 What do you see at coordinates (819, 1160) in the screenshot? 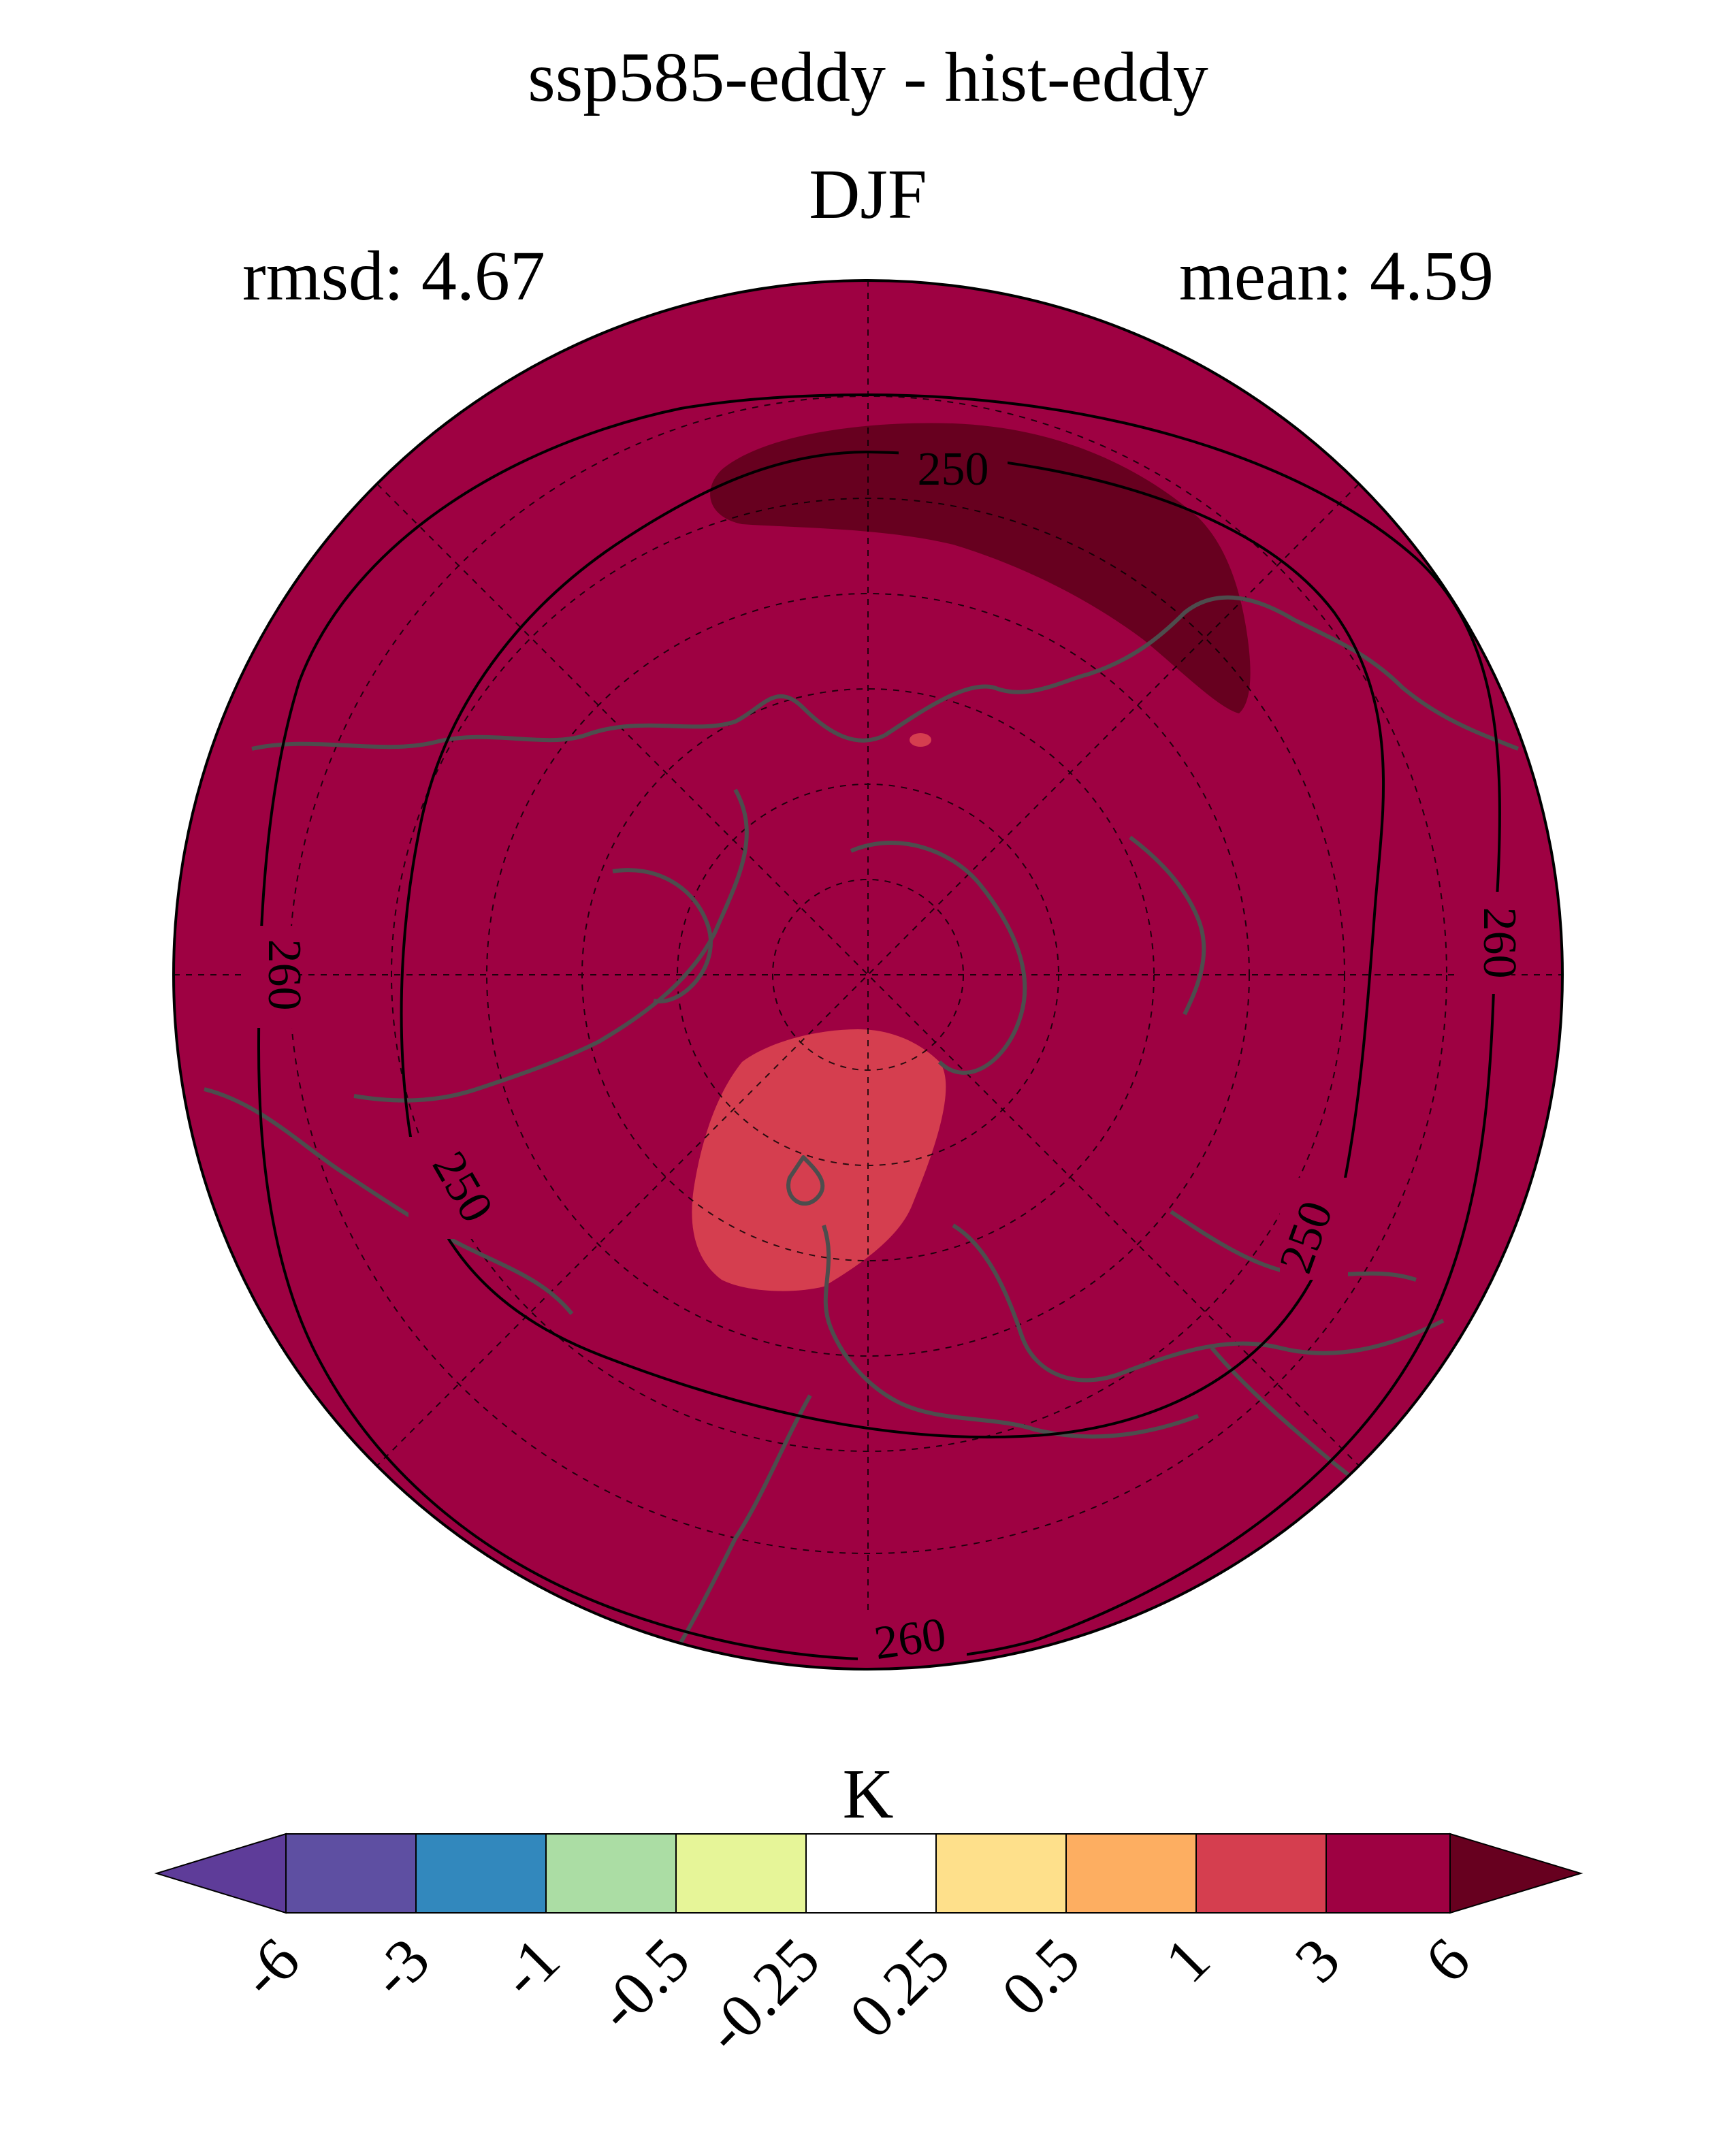
I see `anomaly-region-red` at bounding box center [819, 1160].